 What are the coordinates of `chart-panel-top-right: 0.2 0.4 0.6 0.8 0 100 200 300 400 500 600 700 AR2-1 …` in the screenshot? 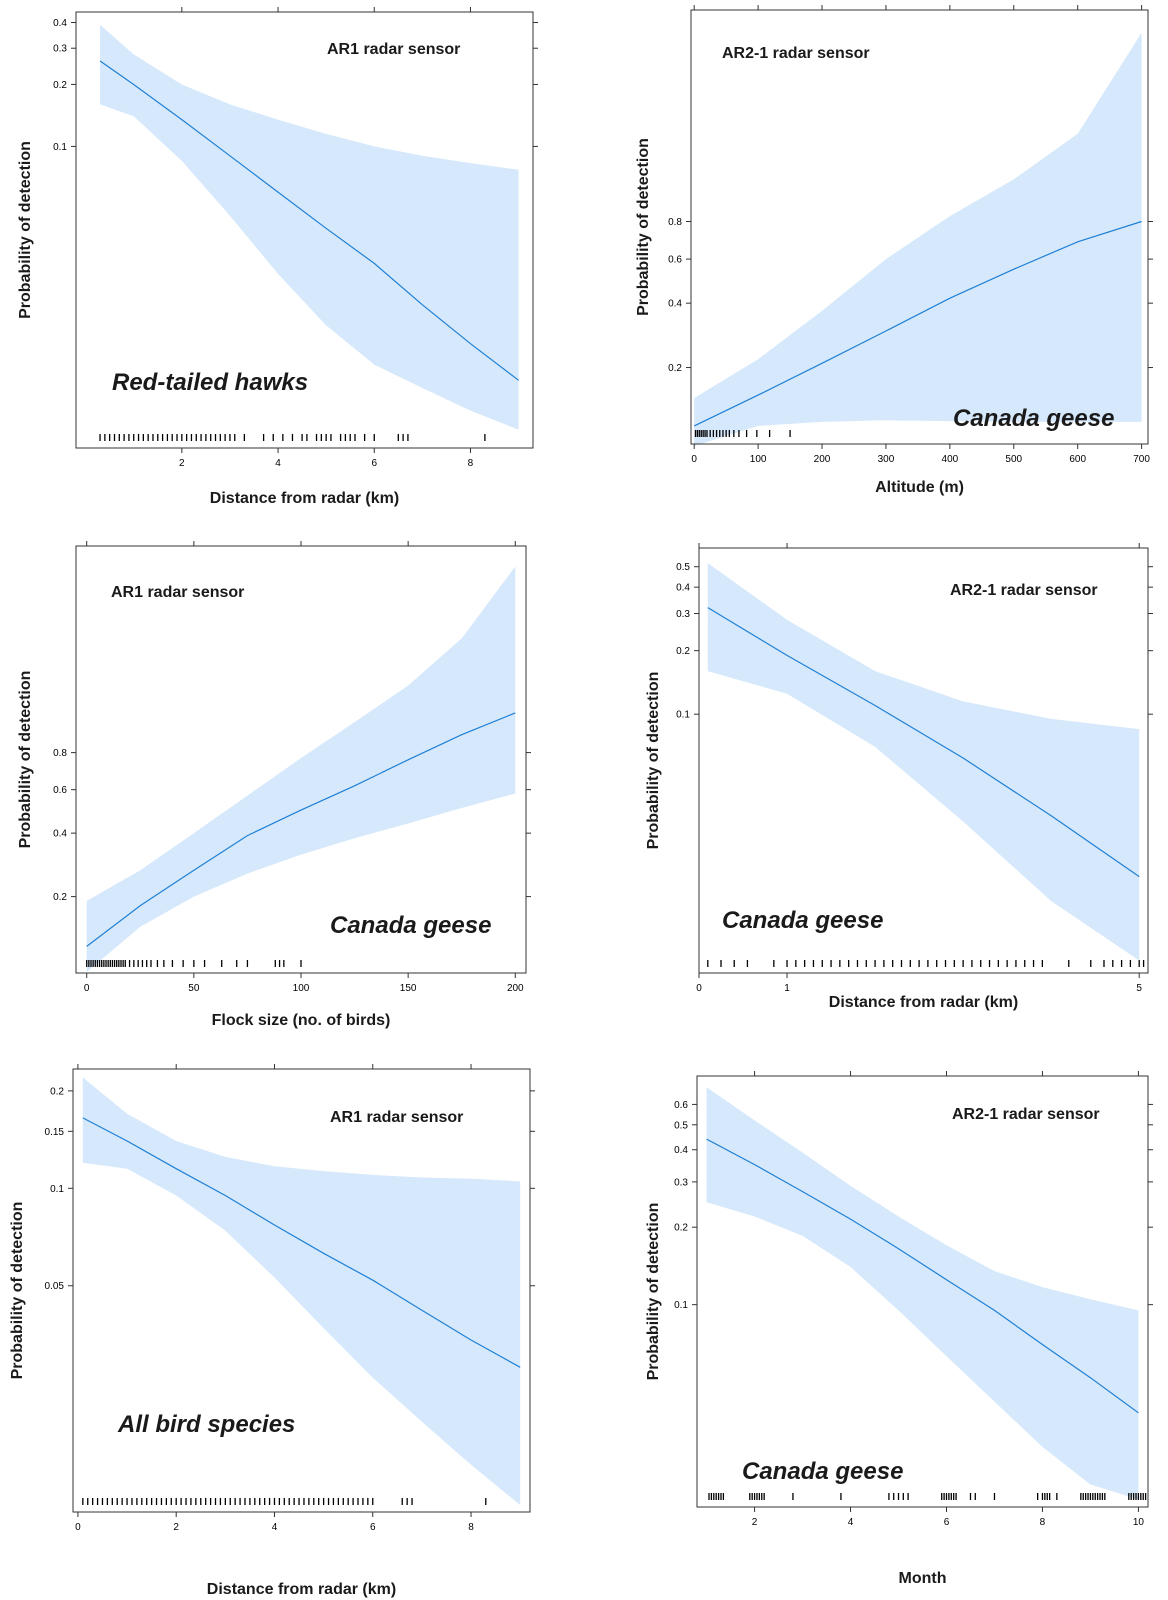 It's located at (894, 250).